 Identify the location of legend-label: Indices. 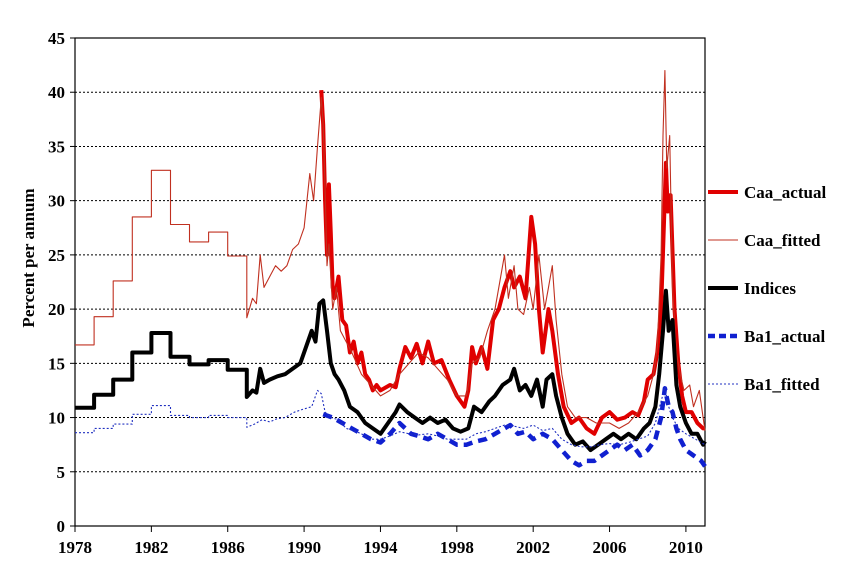
(770, 288).